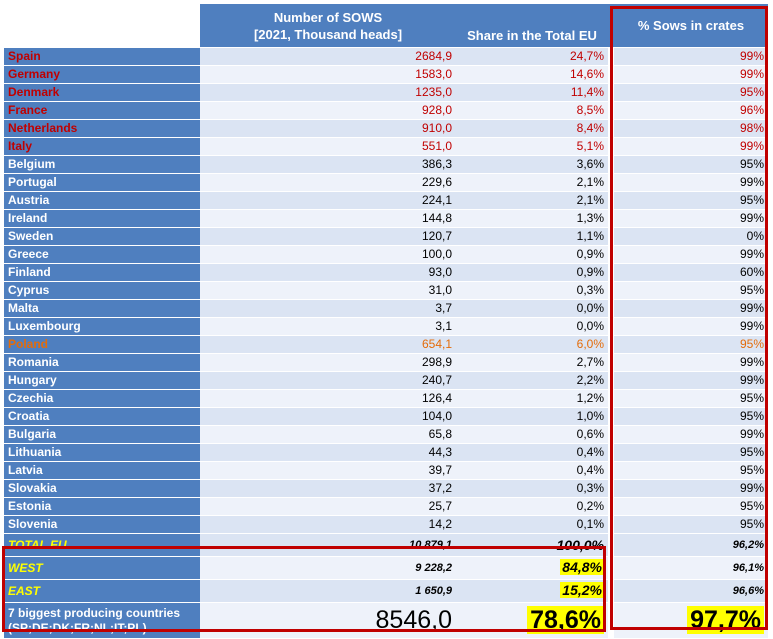  I want to click on sows-value: 928,0, so click(328, 111).